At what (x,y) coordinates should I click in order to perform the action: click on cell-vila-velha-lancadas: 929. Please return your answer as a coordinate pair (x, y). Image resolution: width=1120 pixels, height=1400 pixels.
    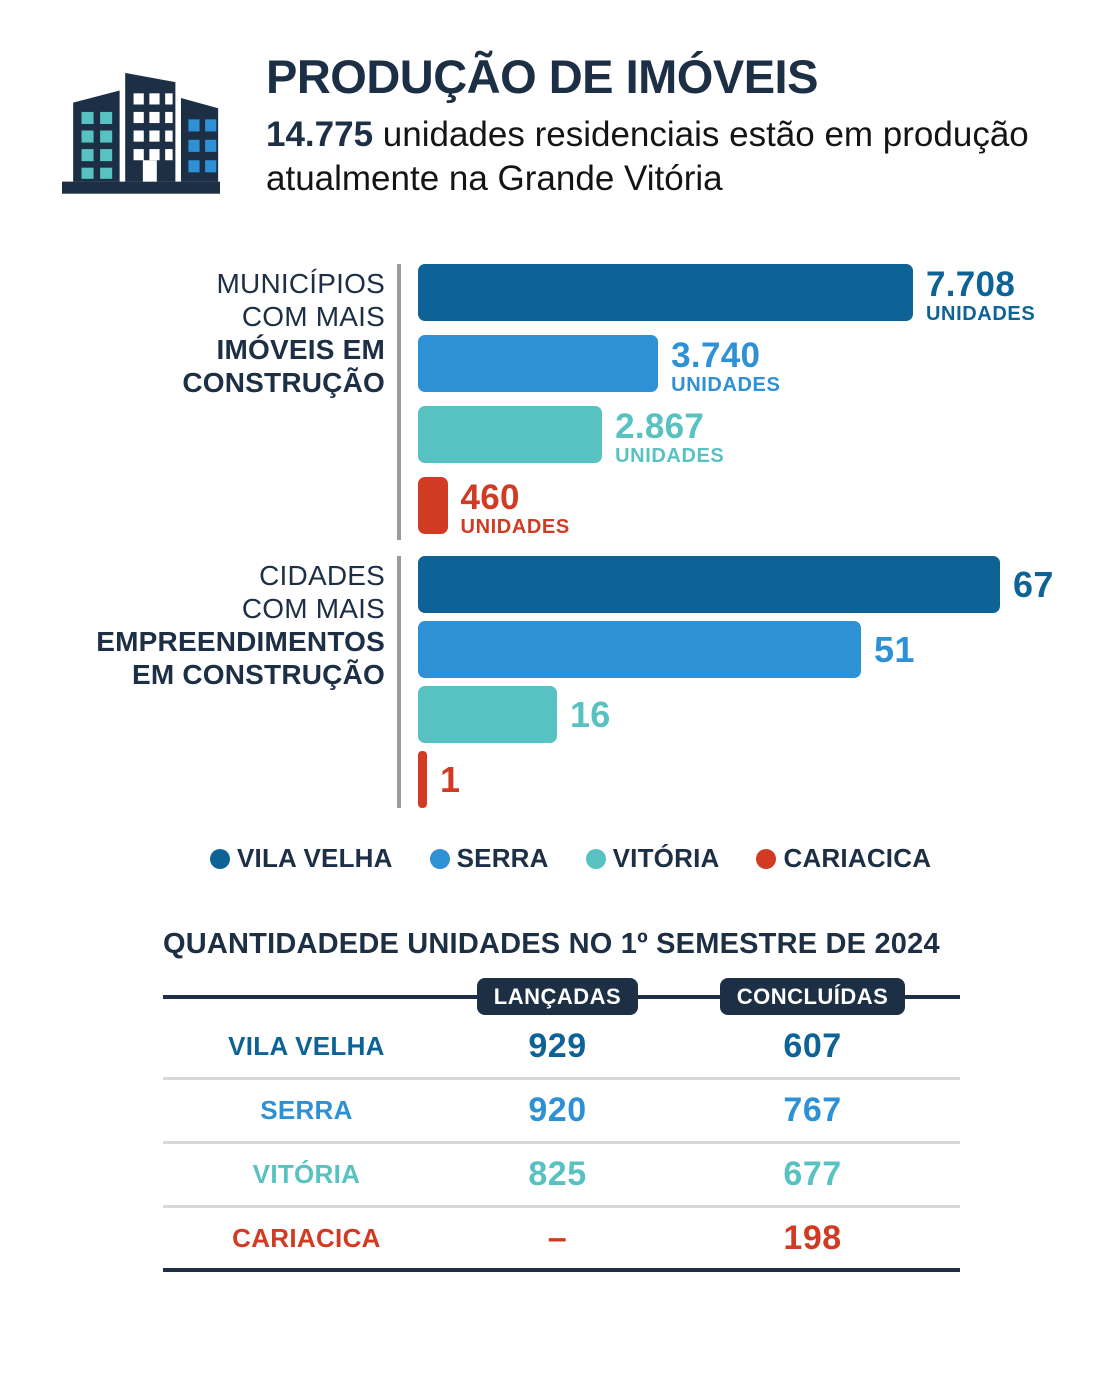
    Looking at the image, I should click on (557, 1046).